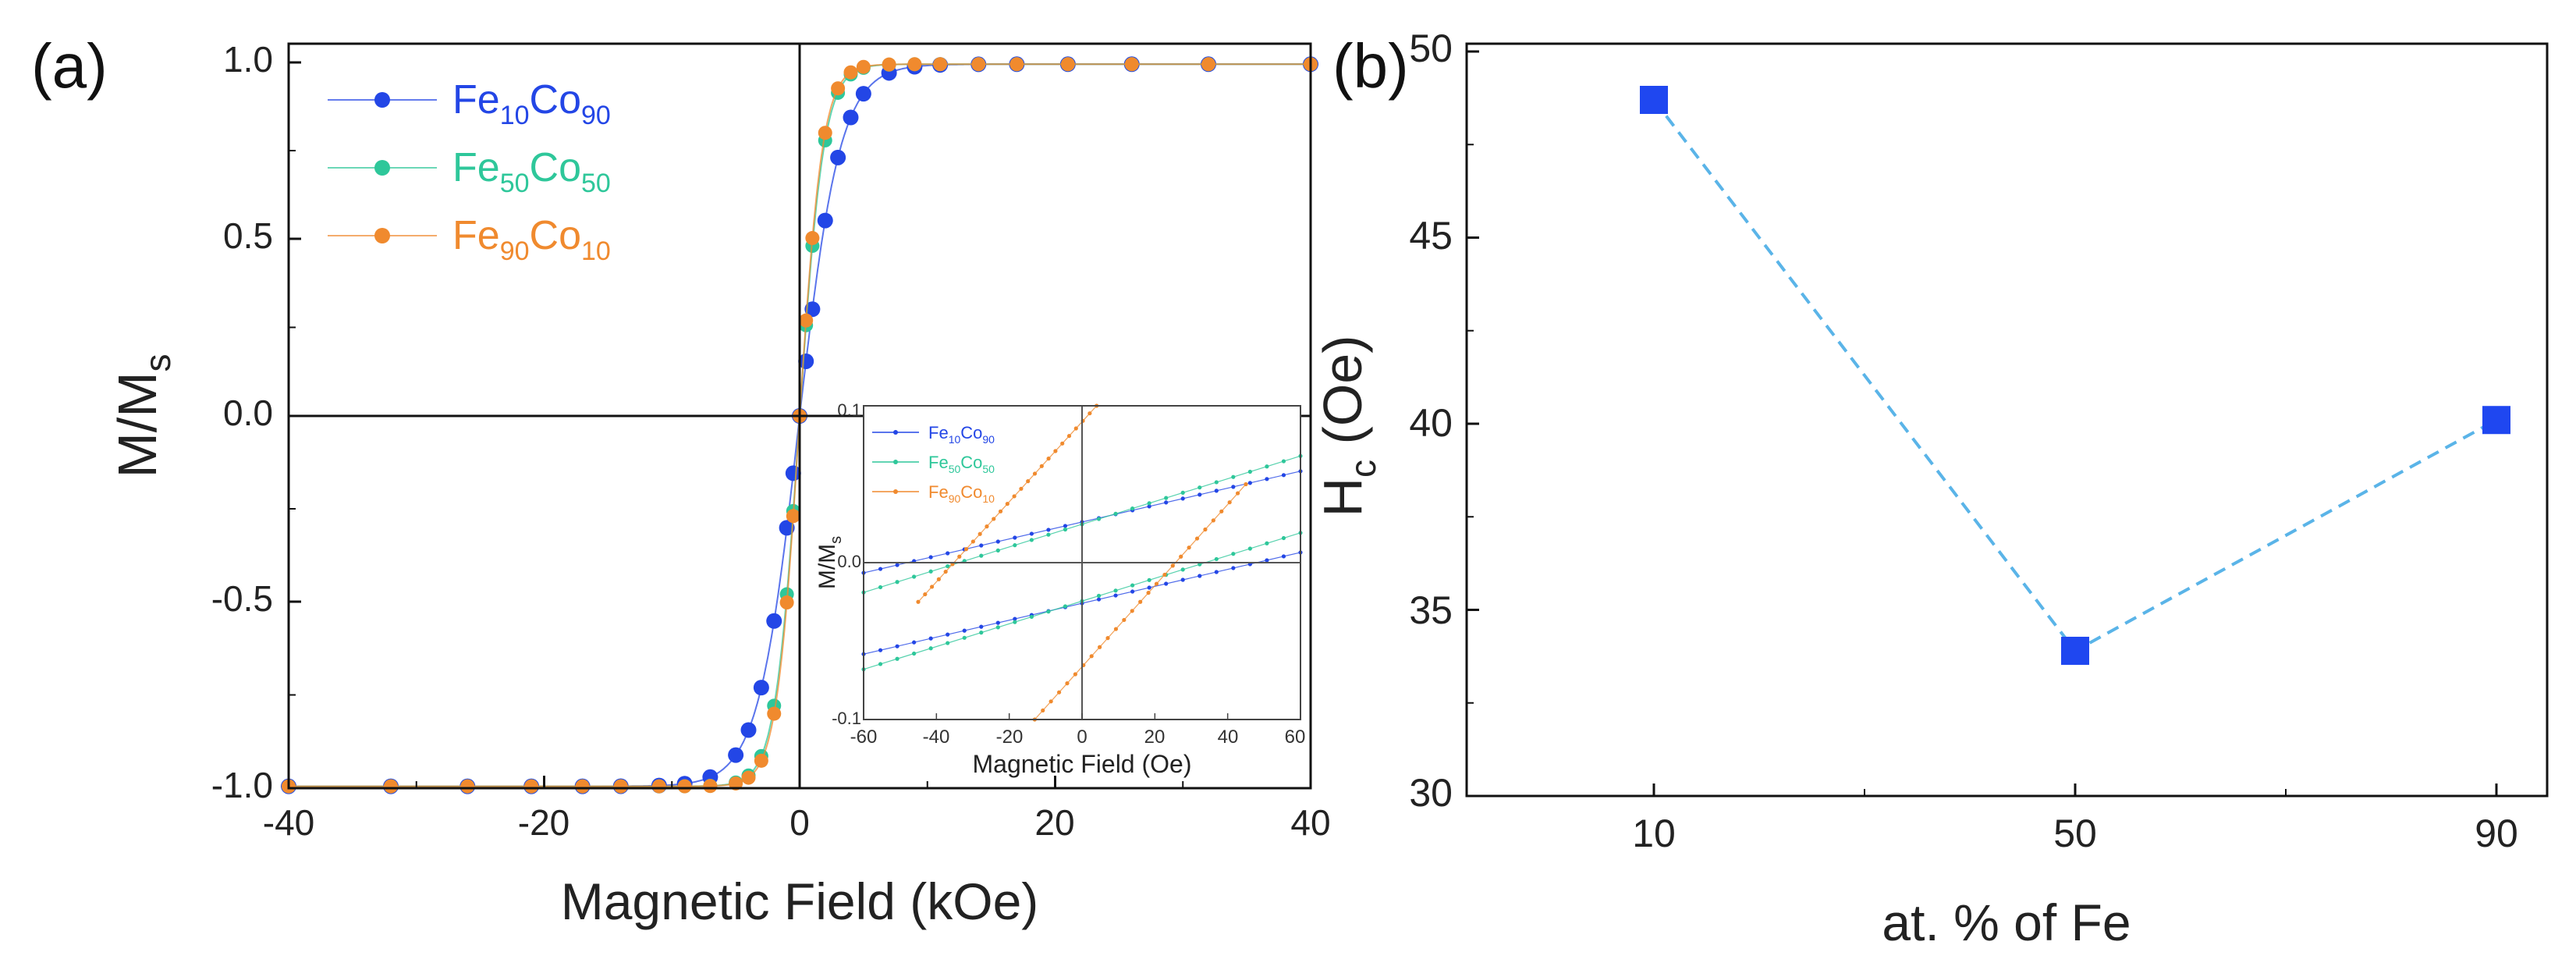 The width and height of the screenshot is (2576, 970). I want to click on legend-label: Fe90Co10, so click(531, 239).